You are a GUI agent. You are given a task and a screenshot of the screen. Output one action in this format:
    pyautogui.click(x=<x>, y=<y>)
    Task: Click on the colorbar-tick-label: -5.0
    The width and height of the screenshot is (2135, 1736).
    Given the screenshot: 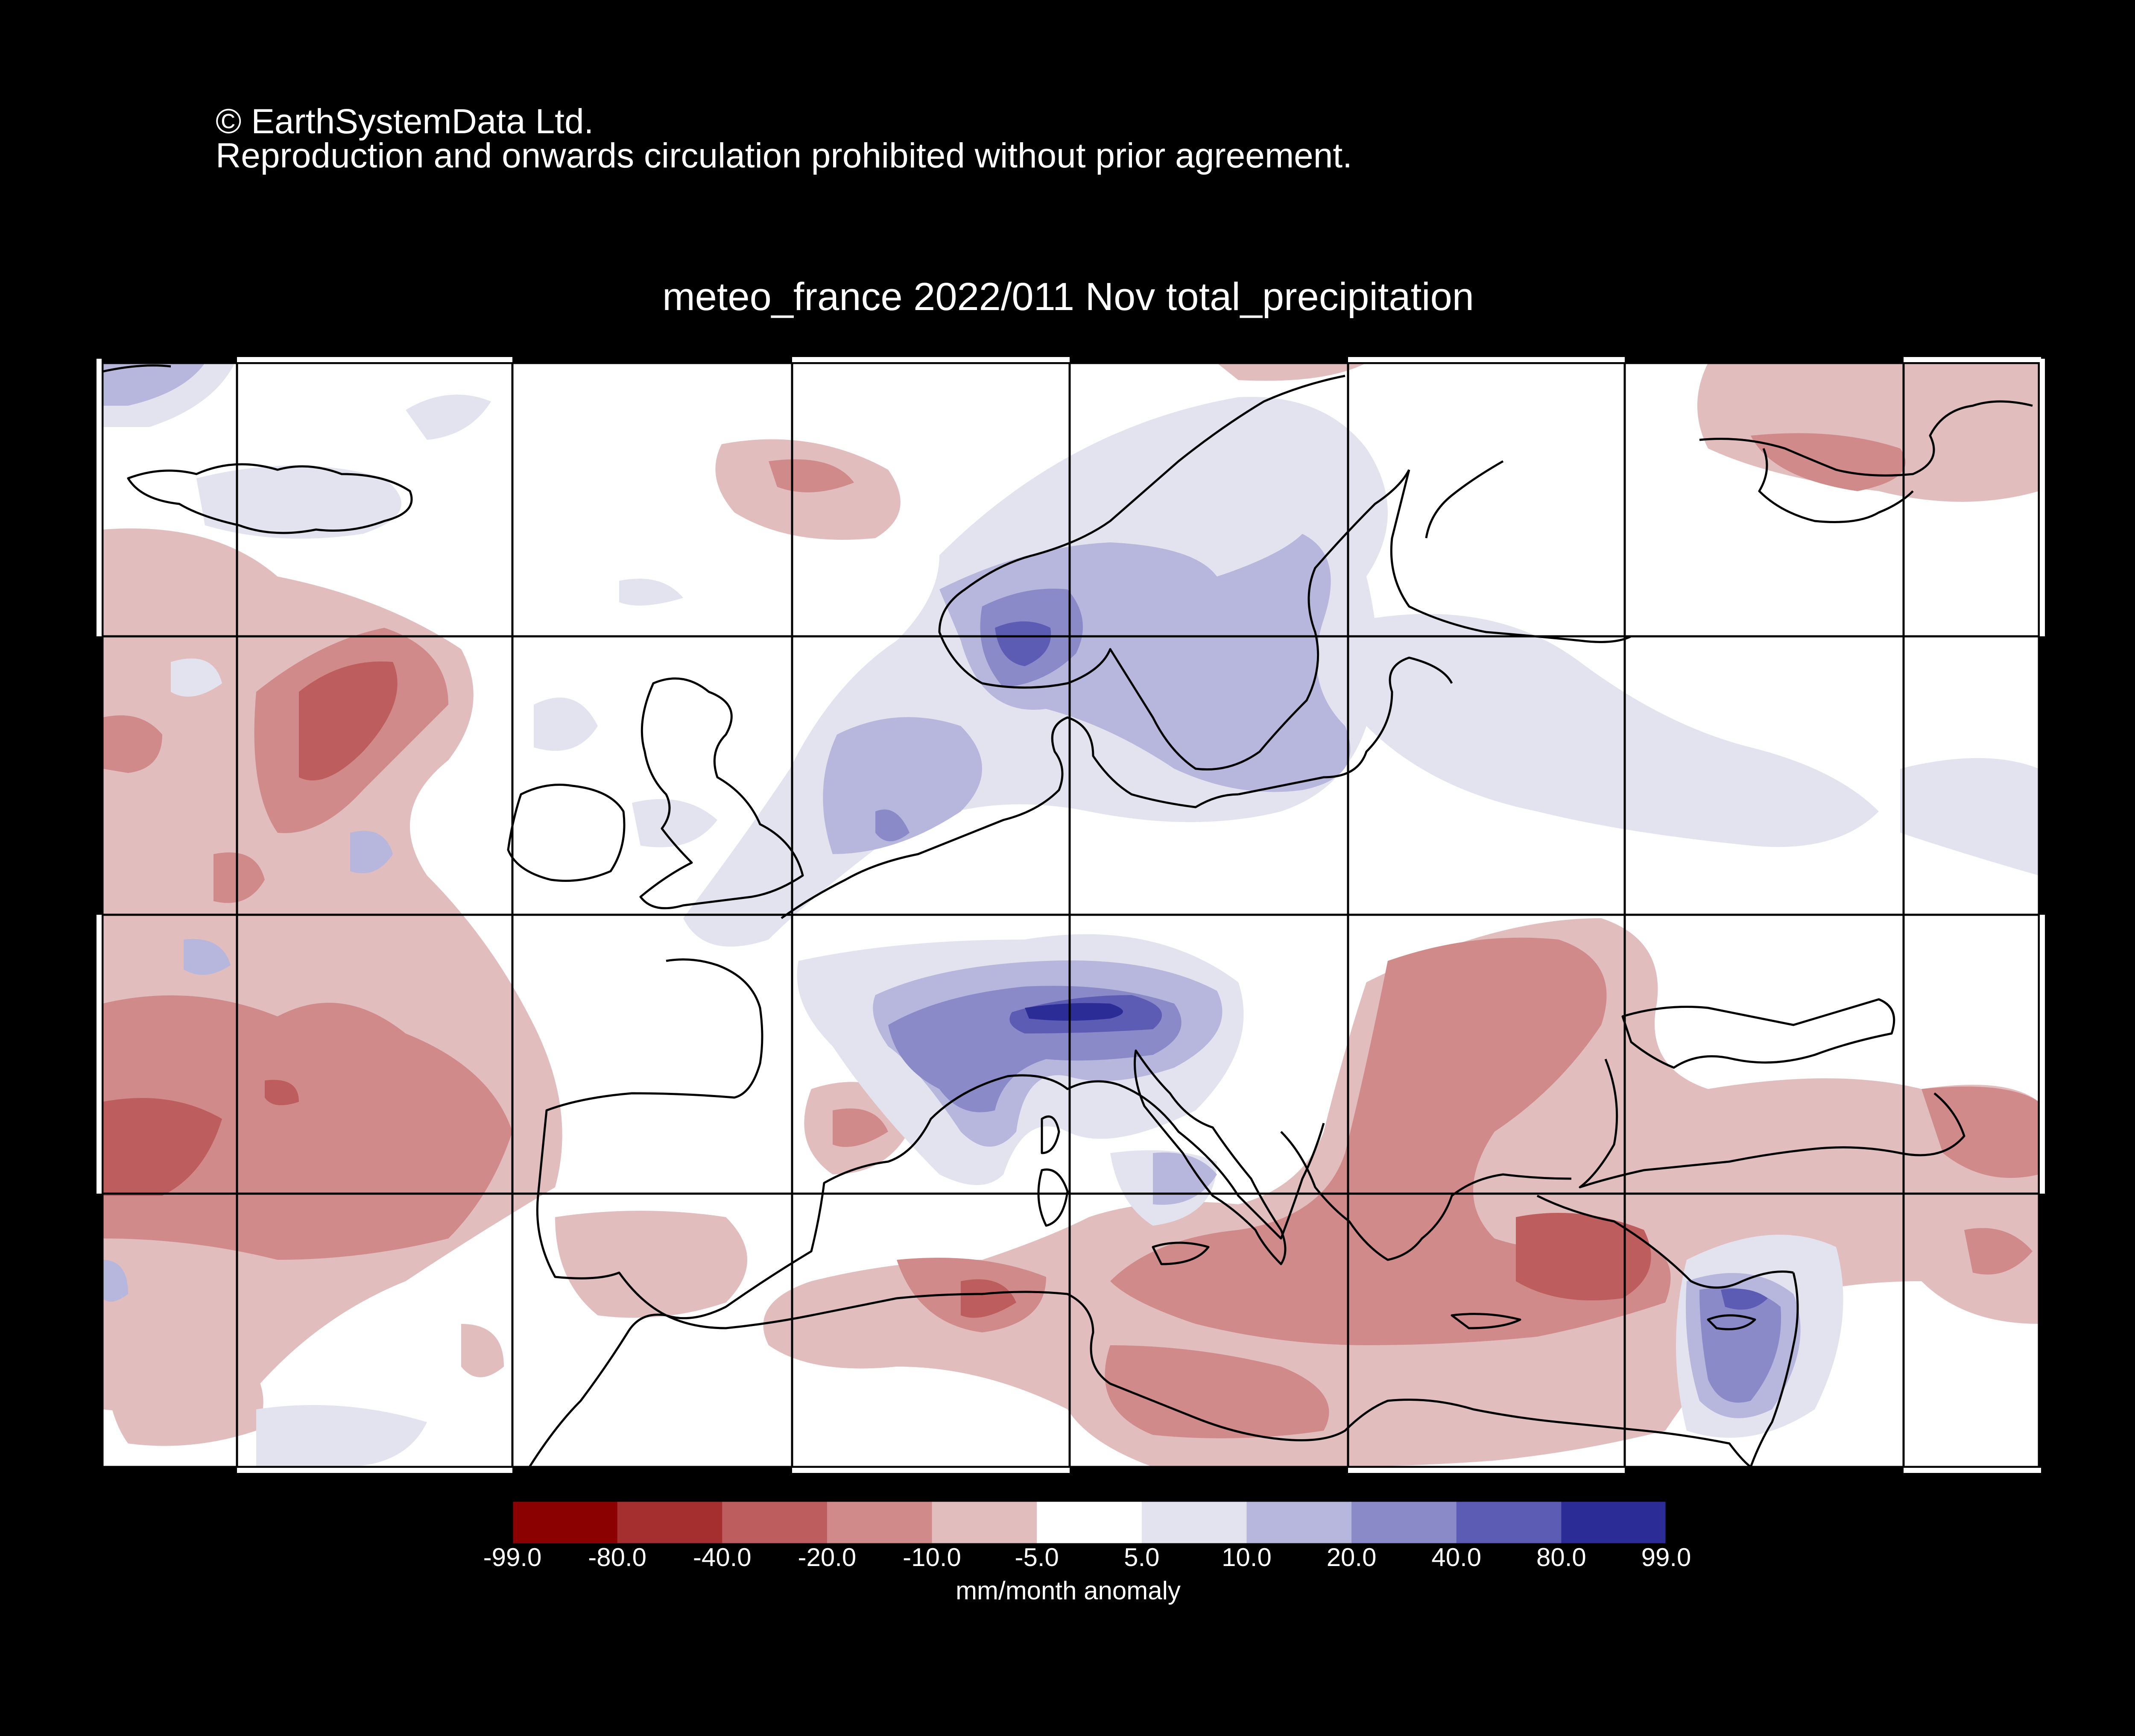 What is the action you would take?
    pyautogui.click(x=1037, y=1557)
    